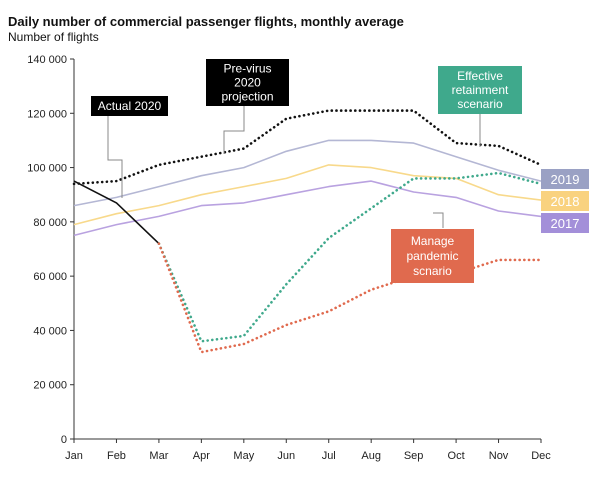  I want to click on x-tick-label: Aug, so click(371, 456).